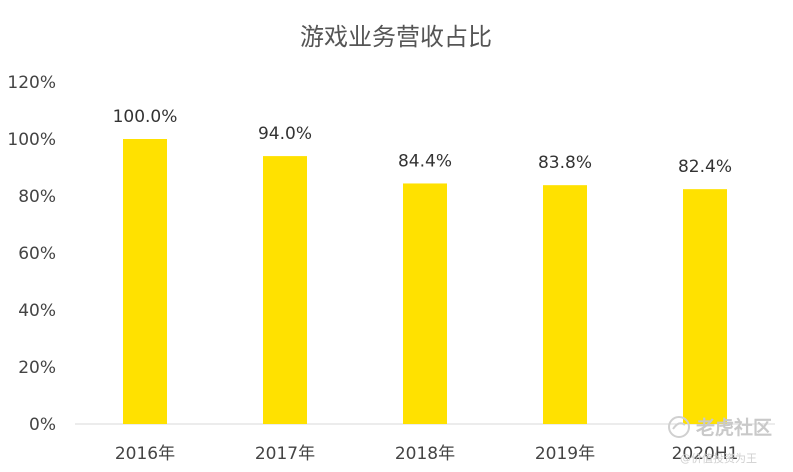 This screenshot has width=793, height=472. I want to click on x-tick-label: 2019年, so click(565, 454).